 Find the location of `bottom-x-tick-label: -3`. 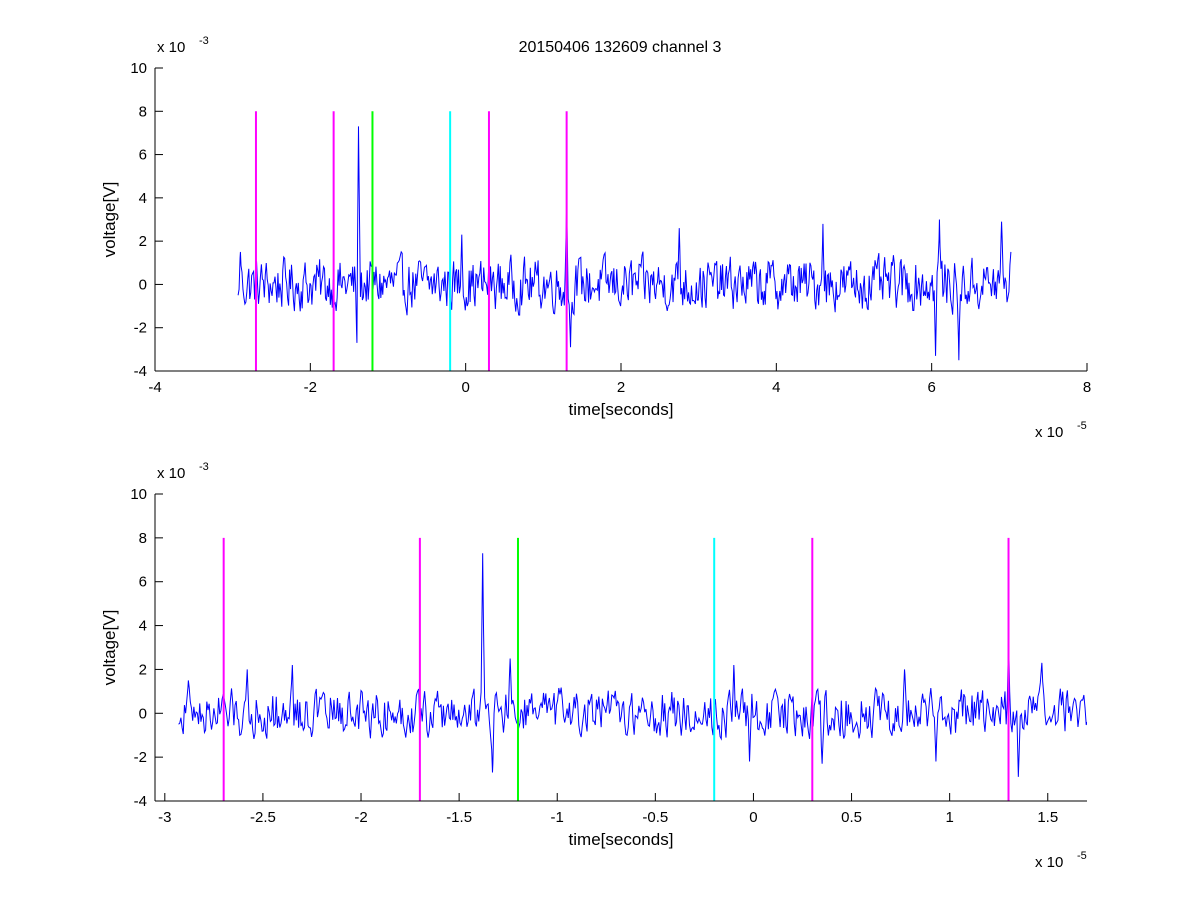

bottom-x-tick-label: -3 is located at coordinates (164, 817).